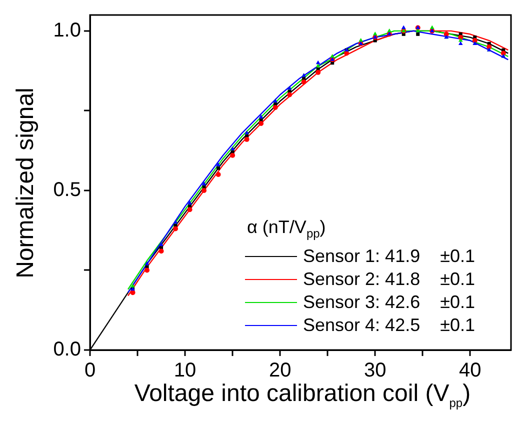 The height and width of the screenshot is (425, 515). I want to click on x-tick-label: 40, so click(470, 371).